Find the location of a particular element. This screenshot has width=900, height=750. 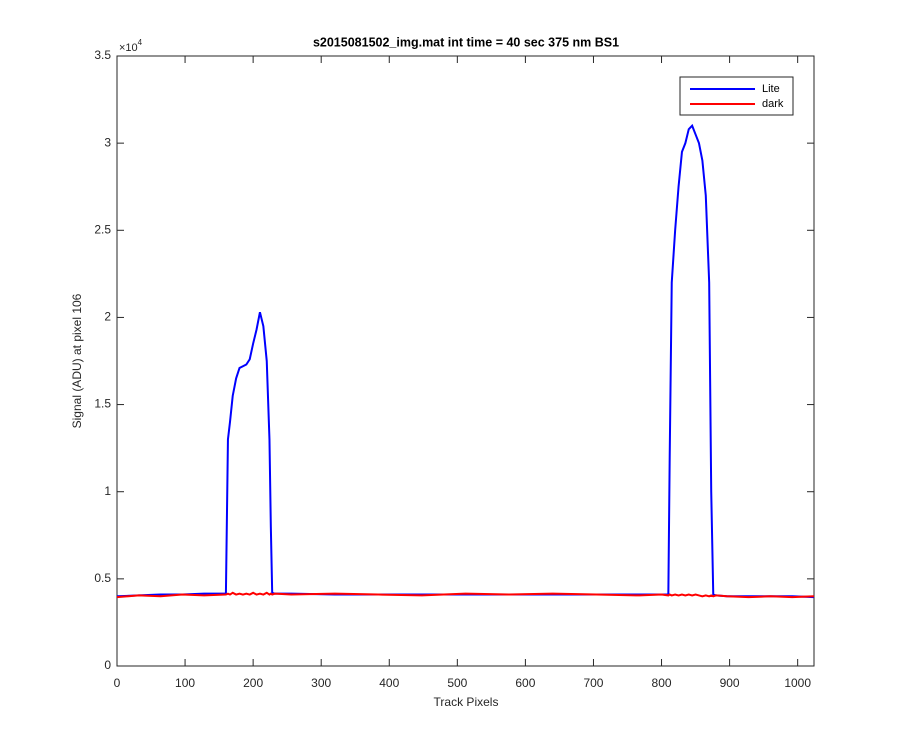

x-tick-label: 100 is located at coordinates (185, 683).